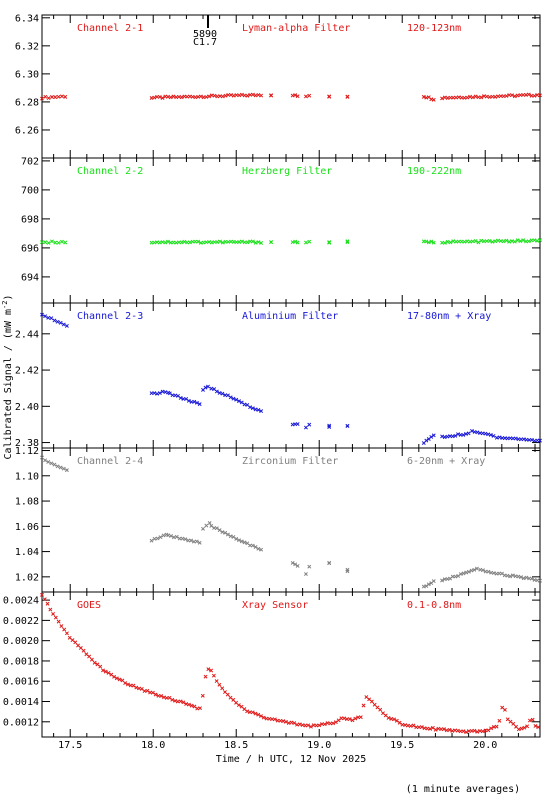  What do you see at coordinates (70, 745) in the screenshot?
I see `x-tick-label: 17.5` at bounding box center [70, 745].